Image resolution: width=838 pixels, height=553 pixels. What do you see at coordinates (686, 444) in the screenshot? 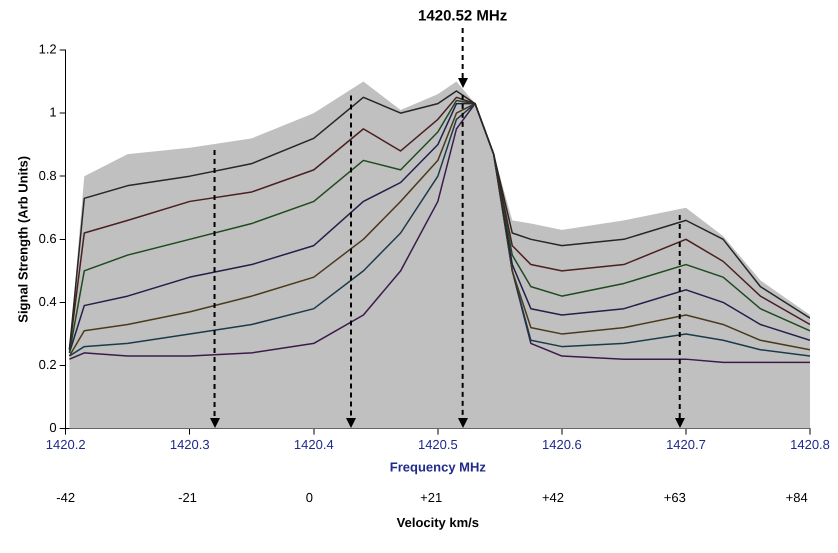
I see `x-tick-label: 1420.7` at bounding box center [686, 444].